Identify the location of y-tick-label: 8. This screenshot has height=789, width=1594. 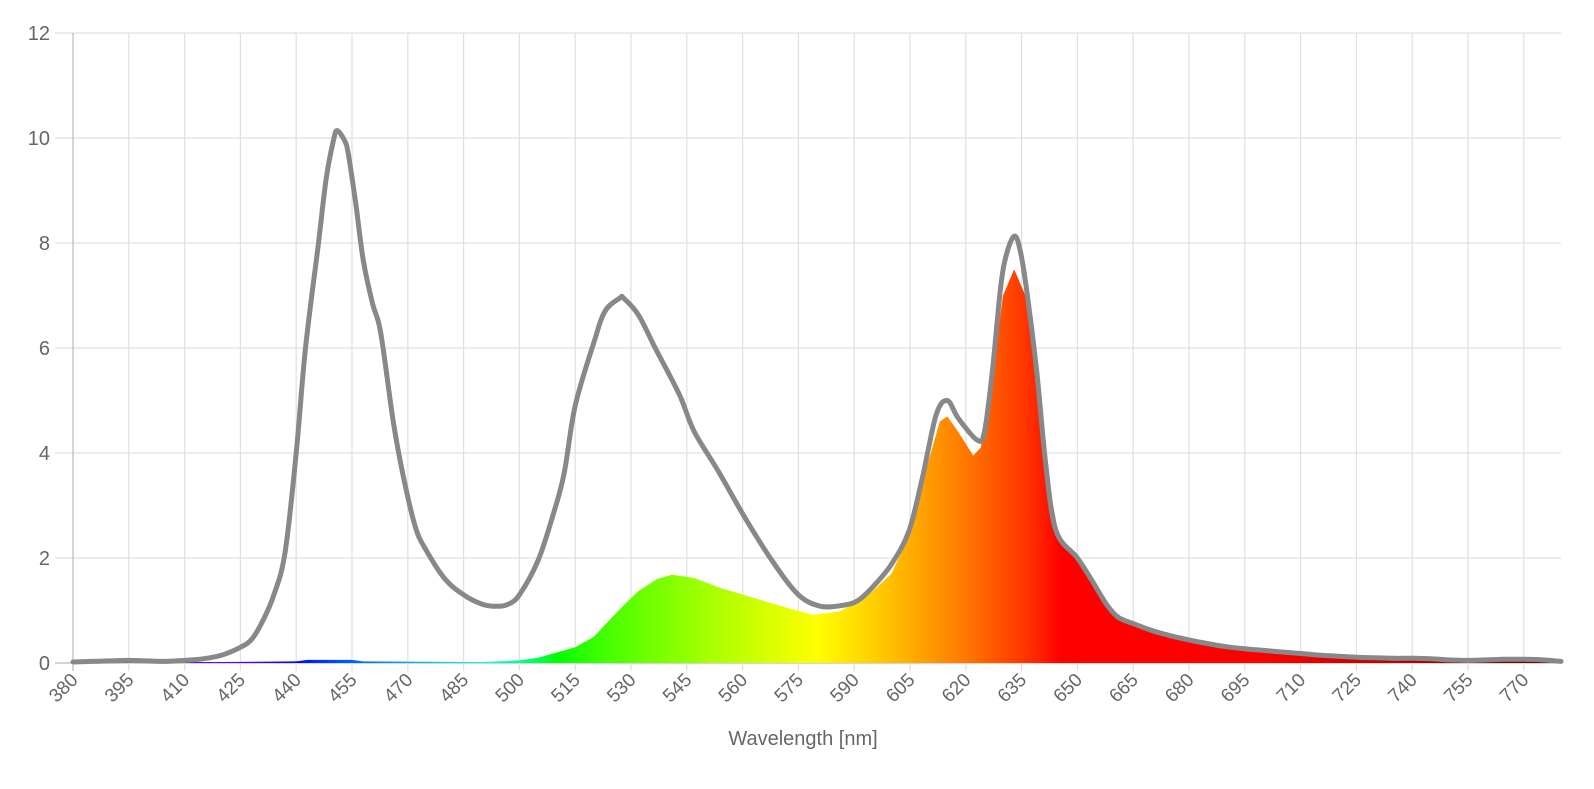
(44, 244).